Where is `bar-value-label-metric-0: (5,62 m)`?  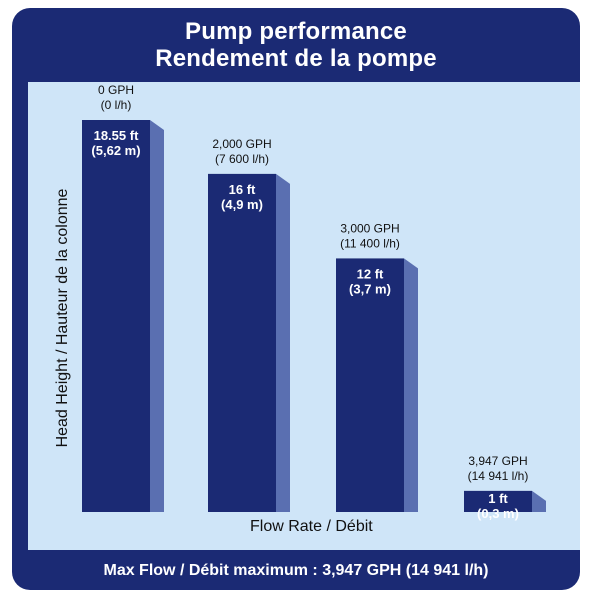 bar-value-label-metric-0: (5,62 m) is located at coordinates (115, 150).